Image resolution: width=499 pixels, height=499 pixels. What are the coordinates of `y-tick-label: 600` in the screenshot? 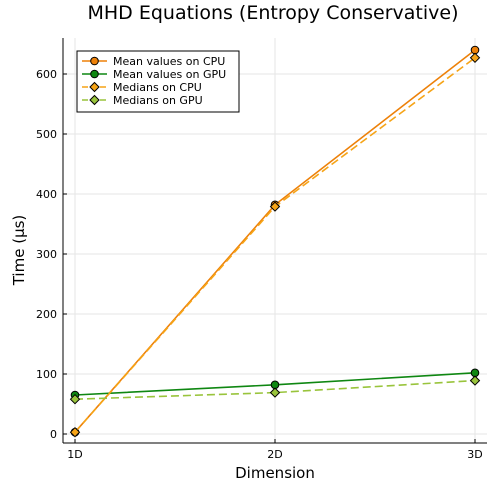 It's located at (46, 74).